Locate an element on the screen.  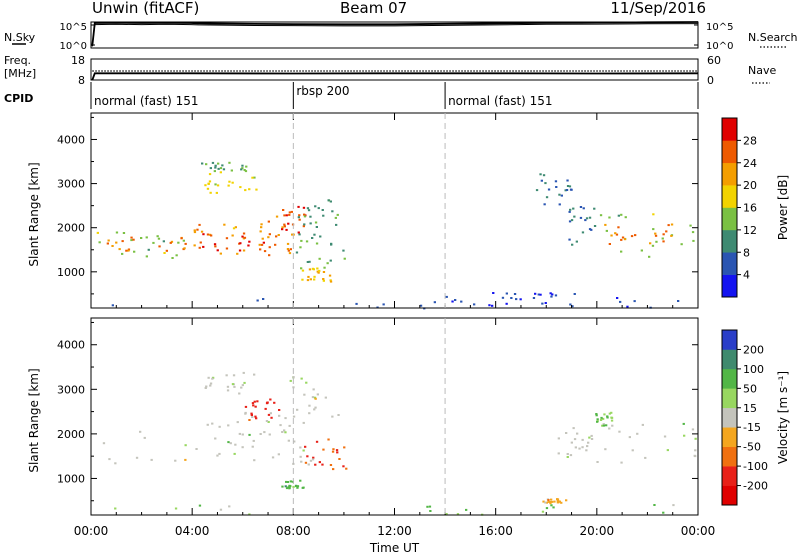
power-ylabel: Slant Range [km] is located at coordinates (34, 214).